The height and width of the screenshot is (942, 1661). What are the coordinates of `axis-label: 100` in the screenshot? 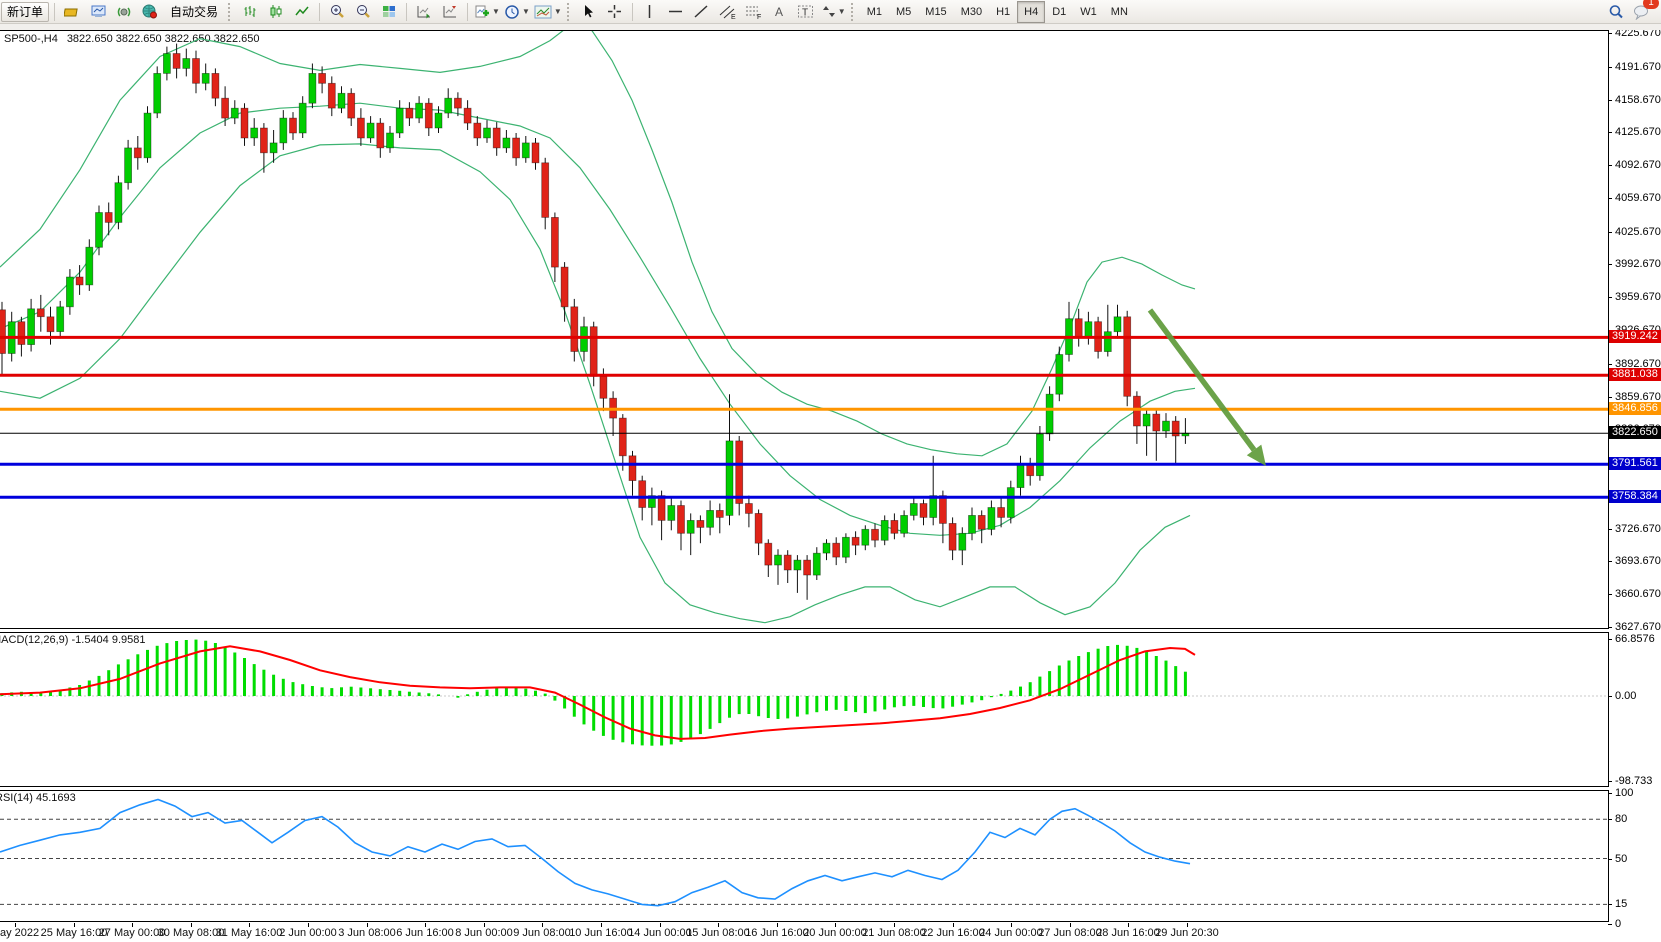 It's located at (1624, 793).